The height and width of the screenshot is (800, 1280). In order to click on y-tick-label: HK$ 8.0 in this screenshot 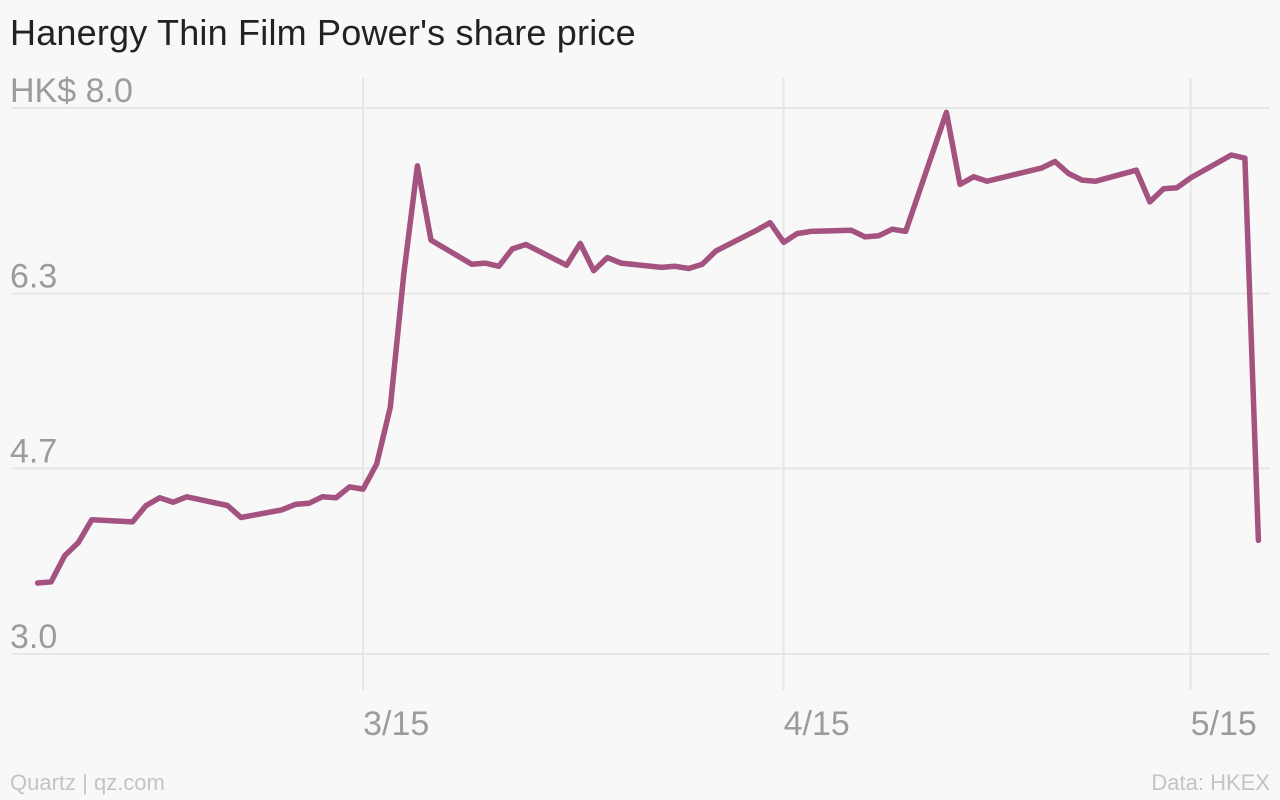, I will do `click(71, 91)`.